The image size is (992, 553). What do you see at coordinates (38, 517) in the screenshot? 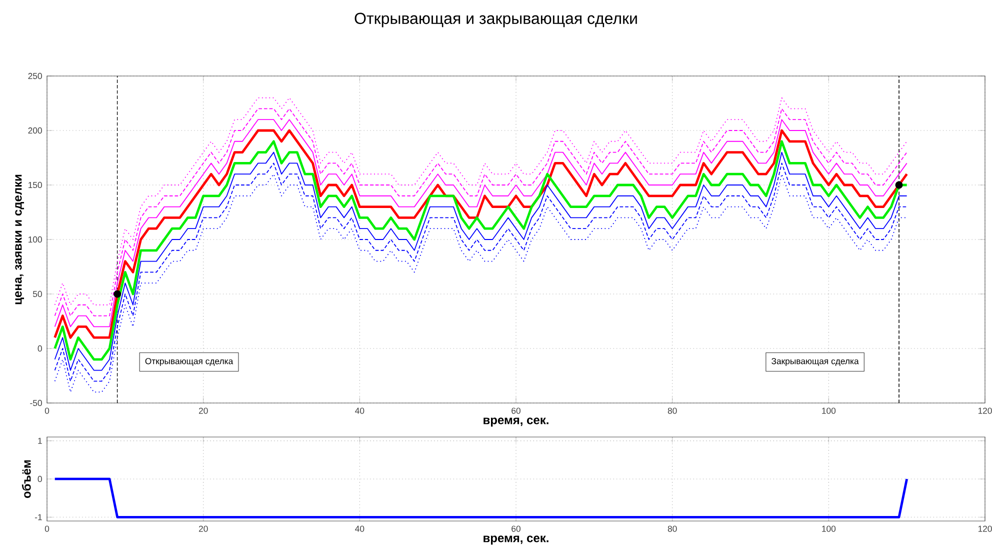
I see `y-tick-label: -1` at bounding box center [38, 517].